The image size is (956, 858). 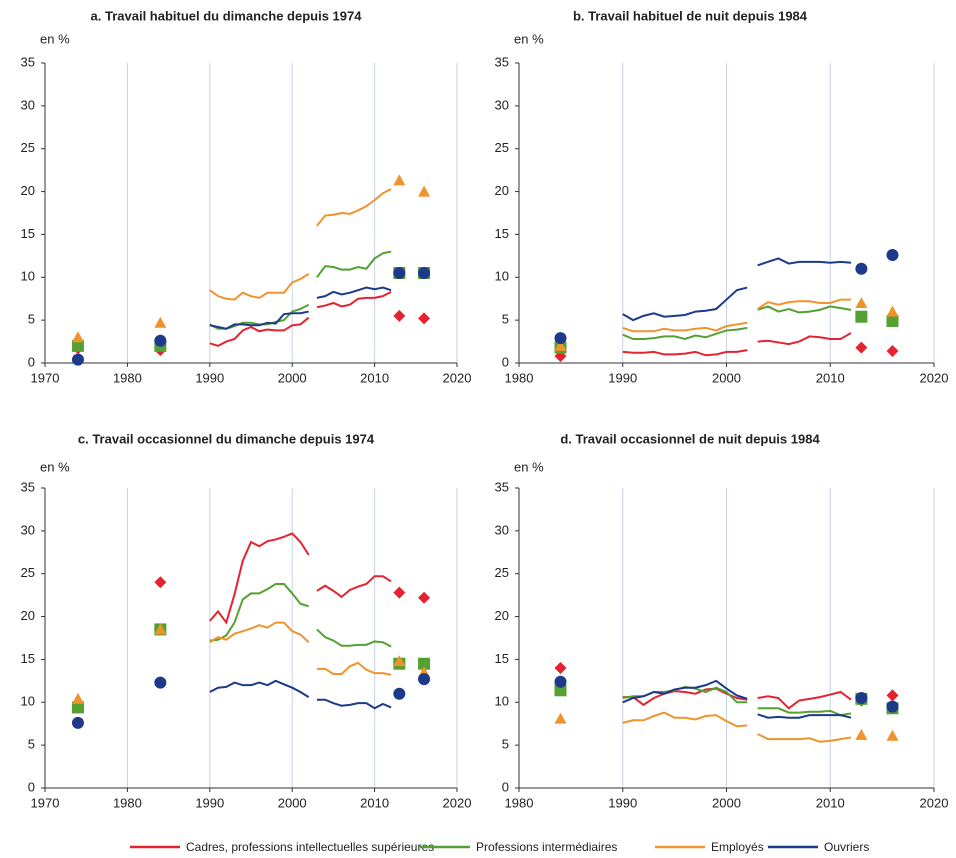 What do you see at coordinates (846, 847) in the screenshot?
I see `legend-label: Ouvriers` at bounding box center [846, 847].